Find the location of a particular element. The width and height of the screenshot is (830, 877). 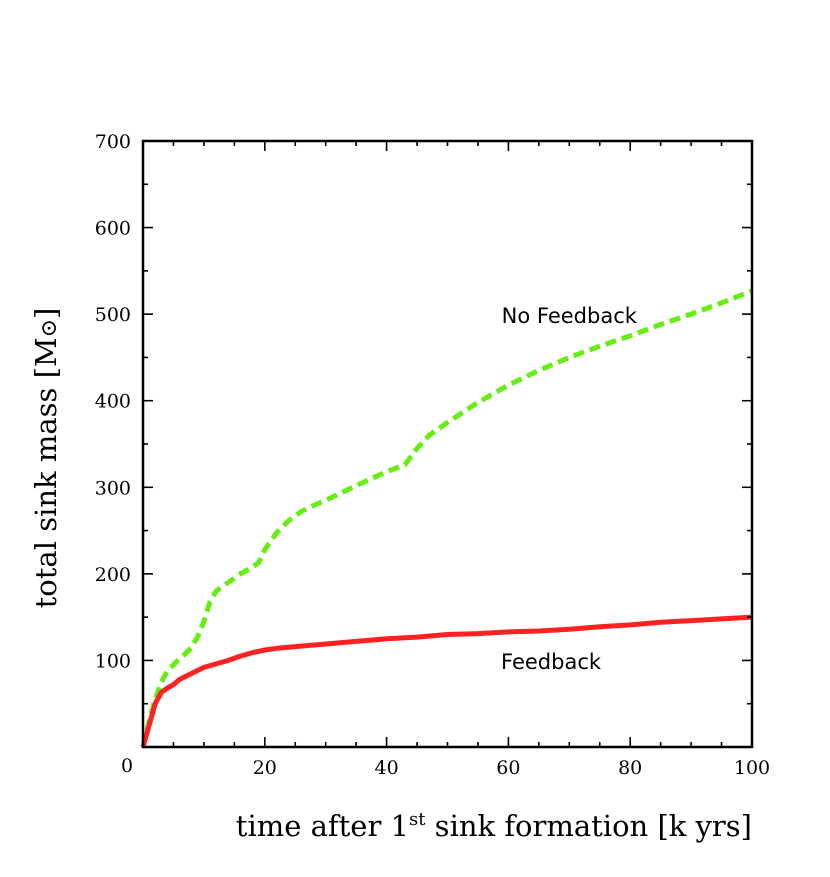

y-axis-title-prefix: total sink mass [M is located at coordinates (46, 472).